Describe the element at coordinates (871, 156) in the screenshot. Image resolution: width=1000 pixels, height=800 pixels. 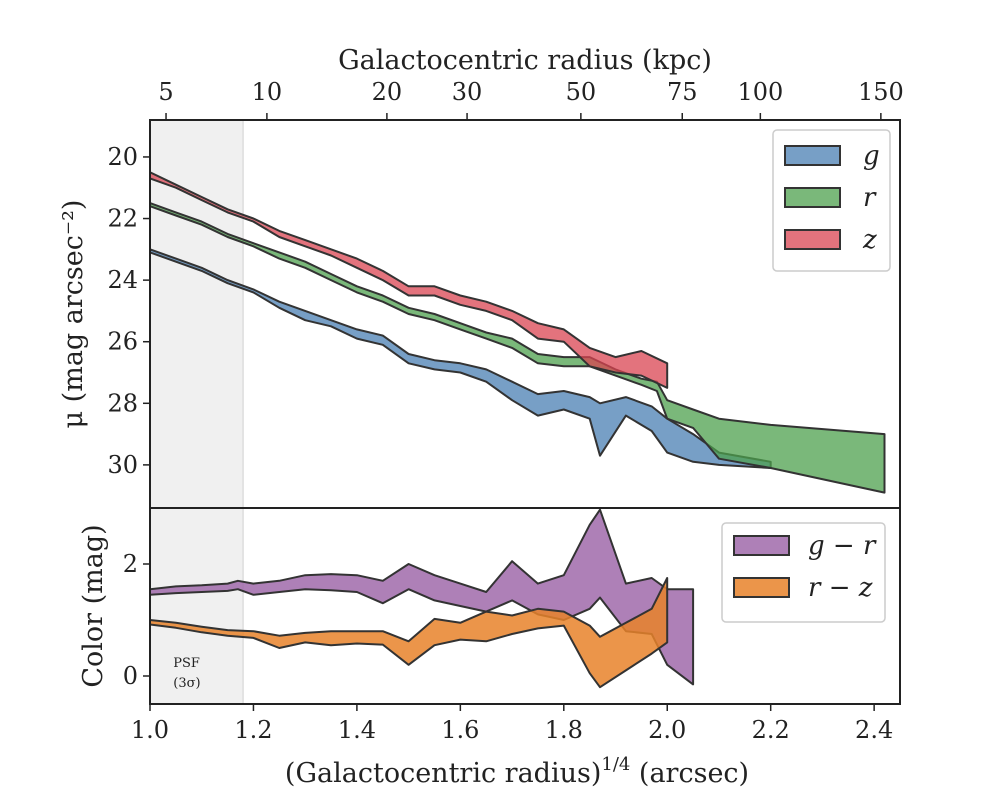
I see `legend-label-g: g` at that location.